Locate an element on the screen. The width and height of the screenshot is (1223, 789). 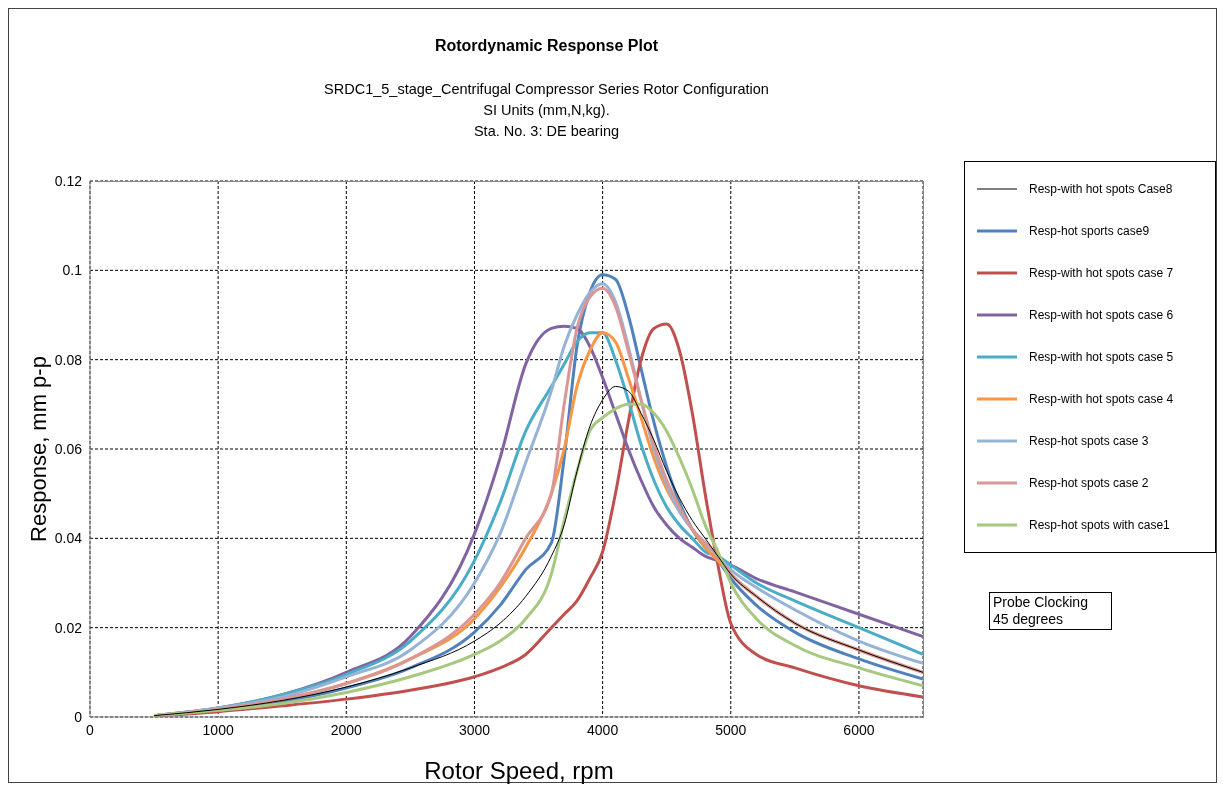
legend-label: Resp-with hot spots case 6 is located at coordinates (1101, 315).